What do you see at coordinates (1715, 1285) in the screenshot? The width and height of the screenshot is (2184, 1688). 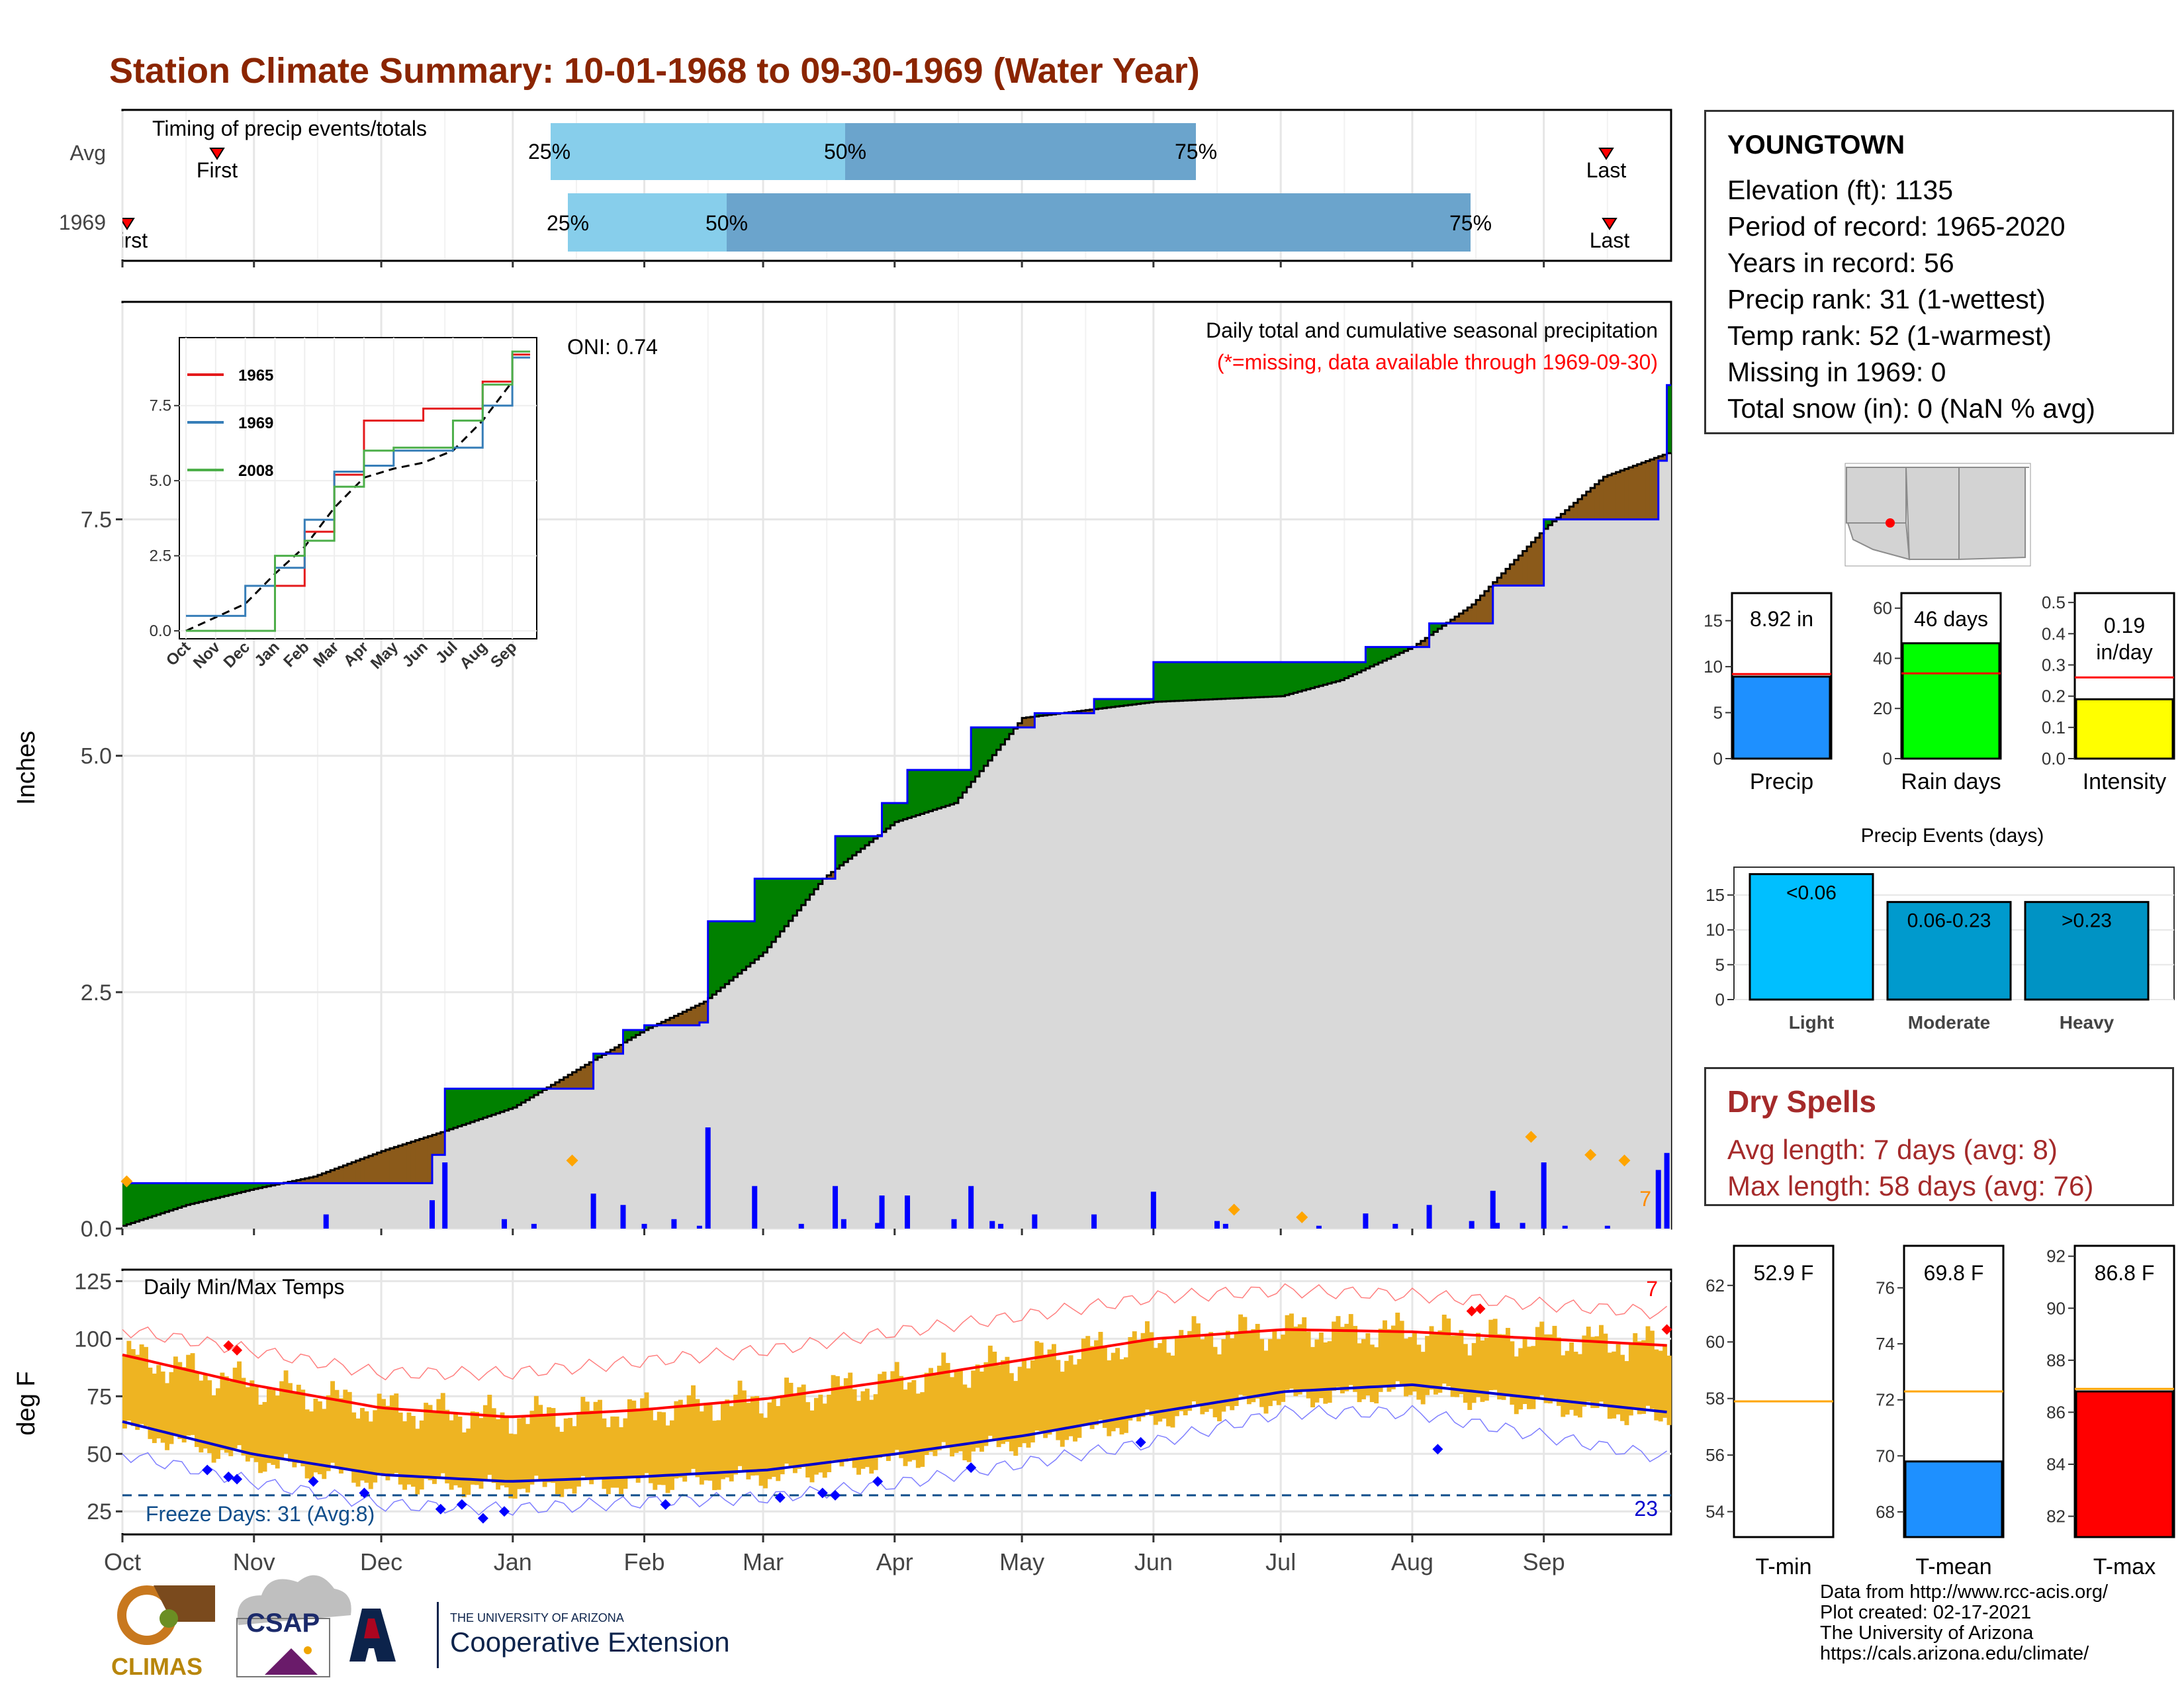 I see `tmin-y-tick-label: 62` at bounding box center [1715, 1285].